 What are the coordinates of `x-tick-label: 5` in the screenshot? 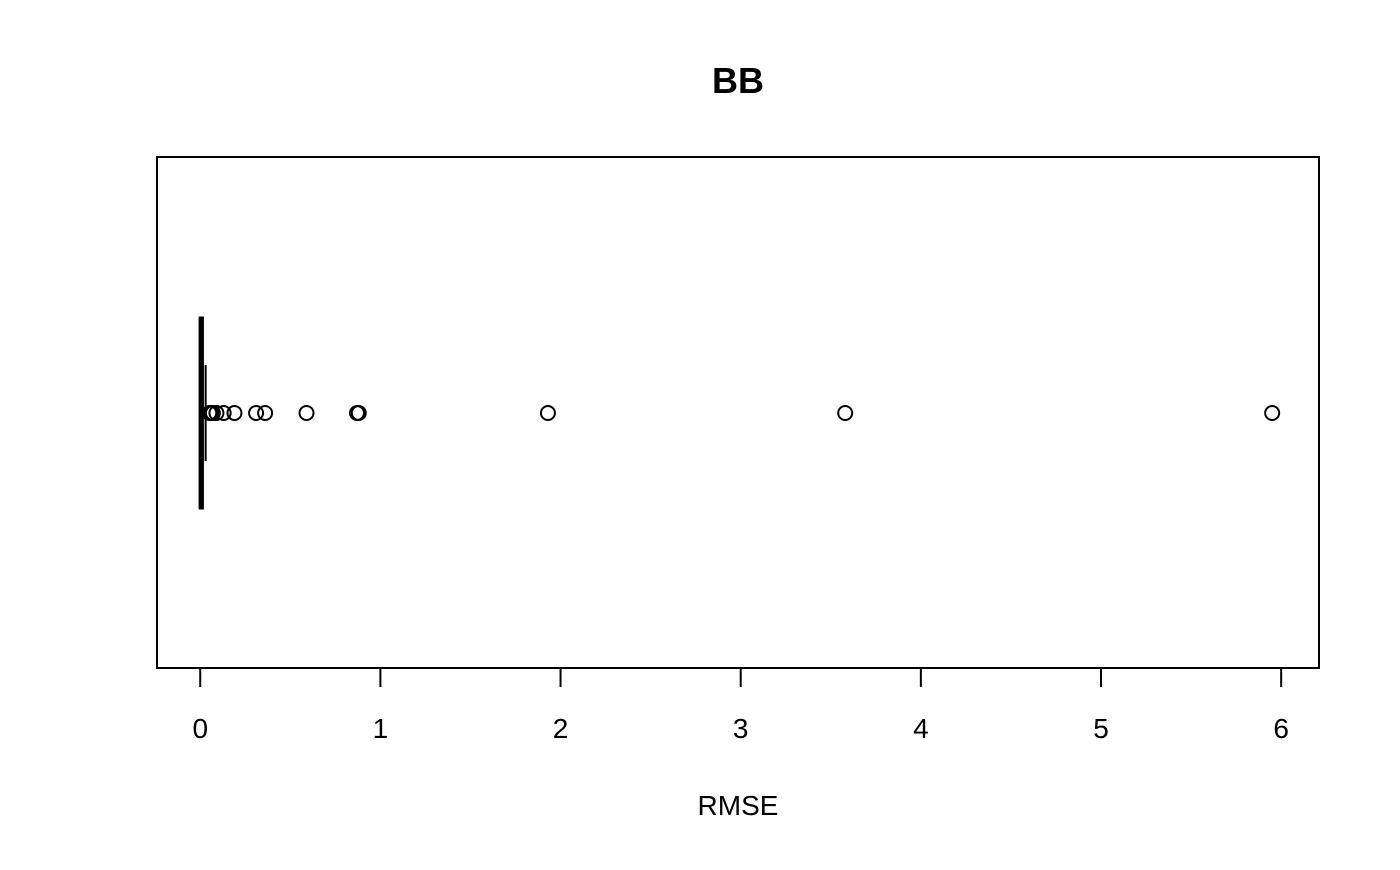 It's located at (1101, 728).